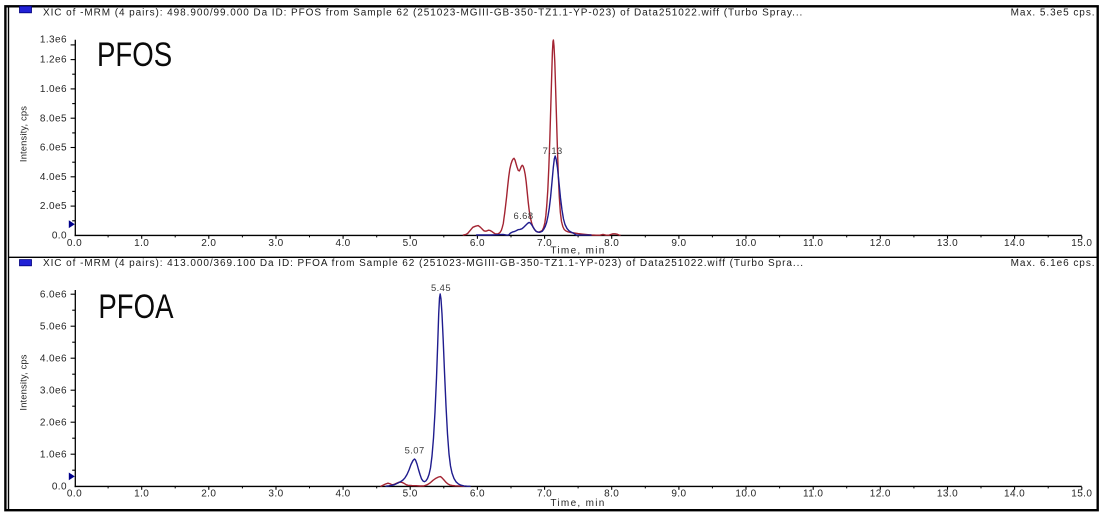 The height and width of the screenshot is (517, 1104). Describe the element at coordinates (53, 177) in the screenshot. I see `svg-text: 4.0e5` at that location.